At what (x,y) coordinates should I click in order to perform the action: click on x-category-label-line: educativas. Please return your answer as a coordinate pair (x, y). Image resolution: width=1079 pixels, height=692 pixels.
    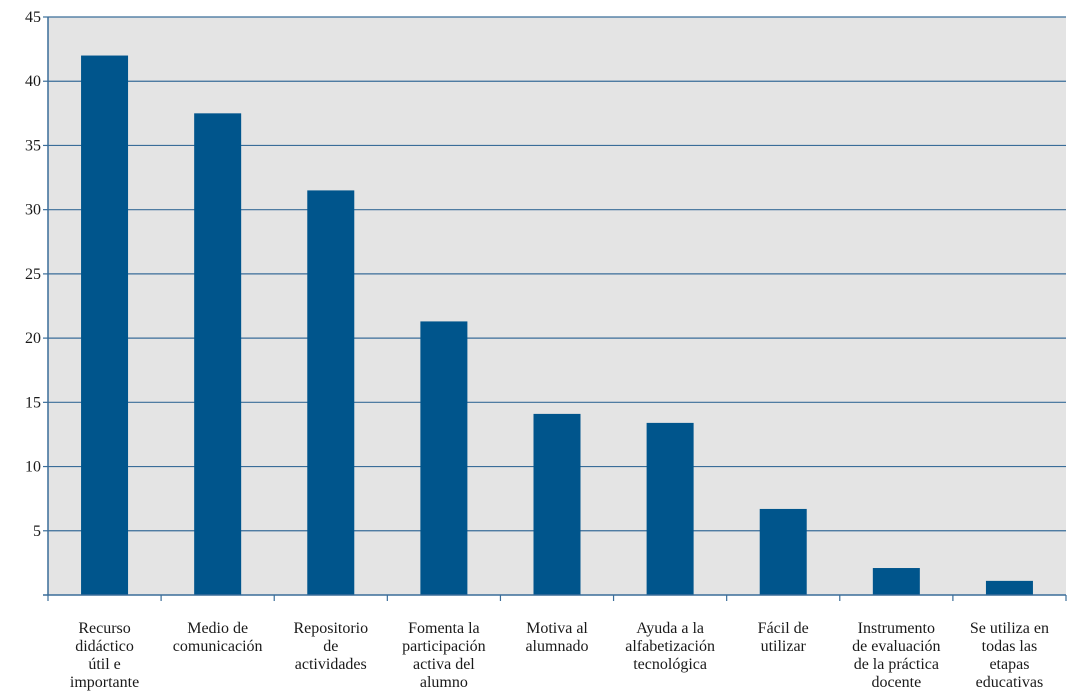
    Looking at the image, I should click on (1010, 682).